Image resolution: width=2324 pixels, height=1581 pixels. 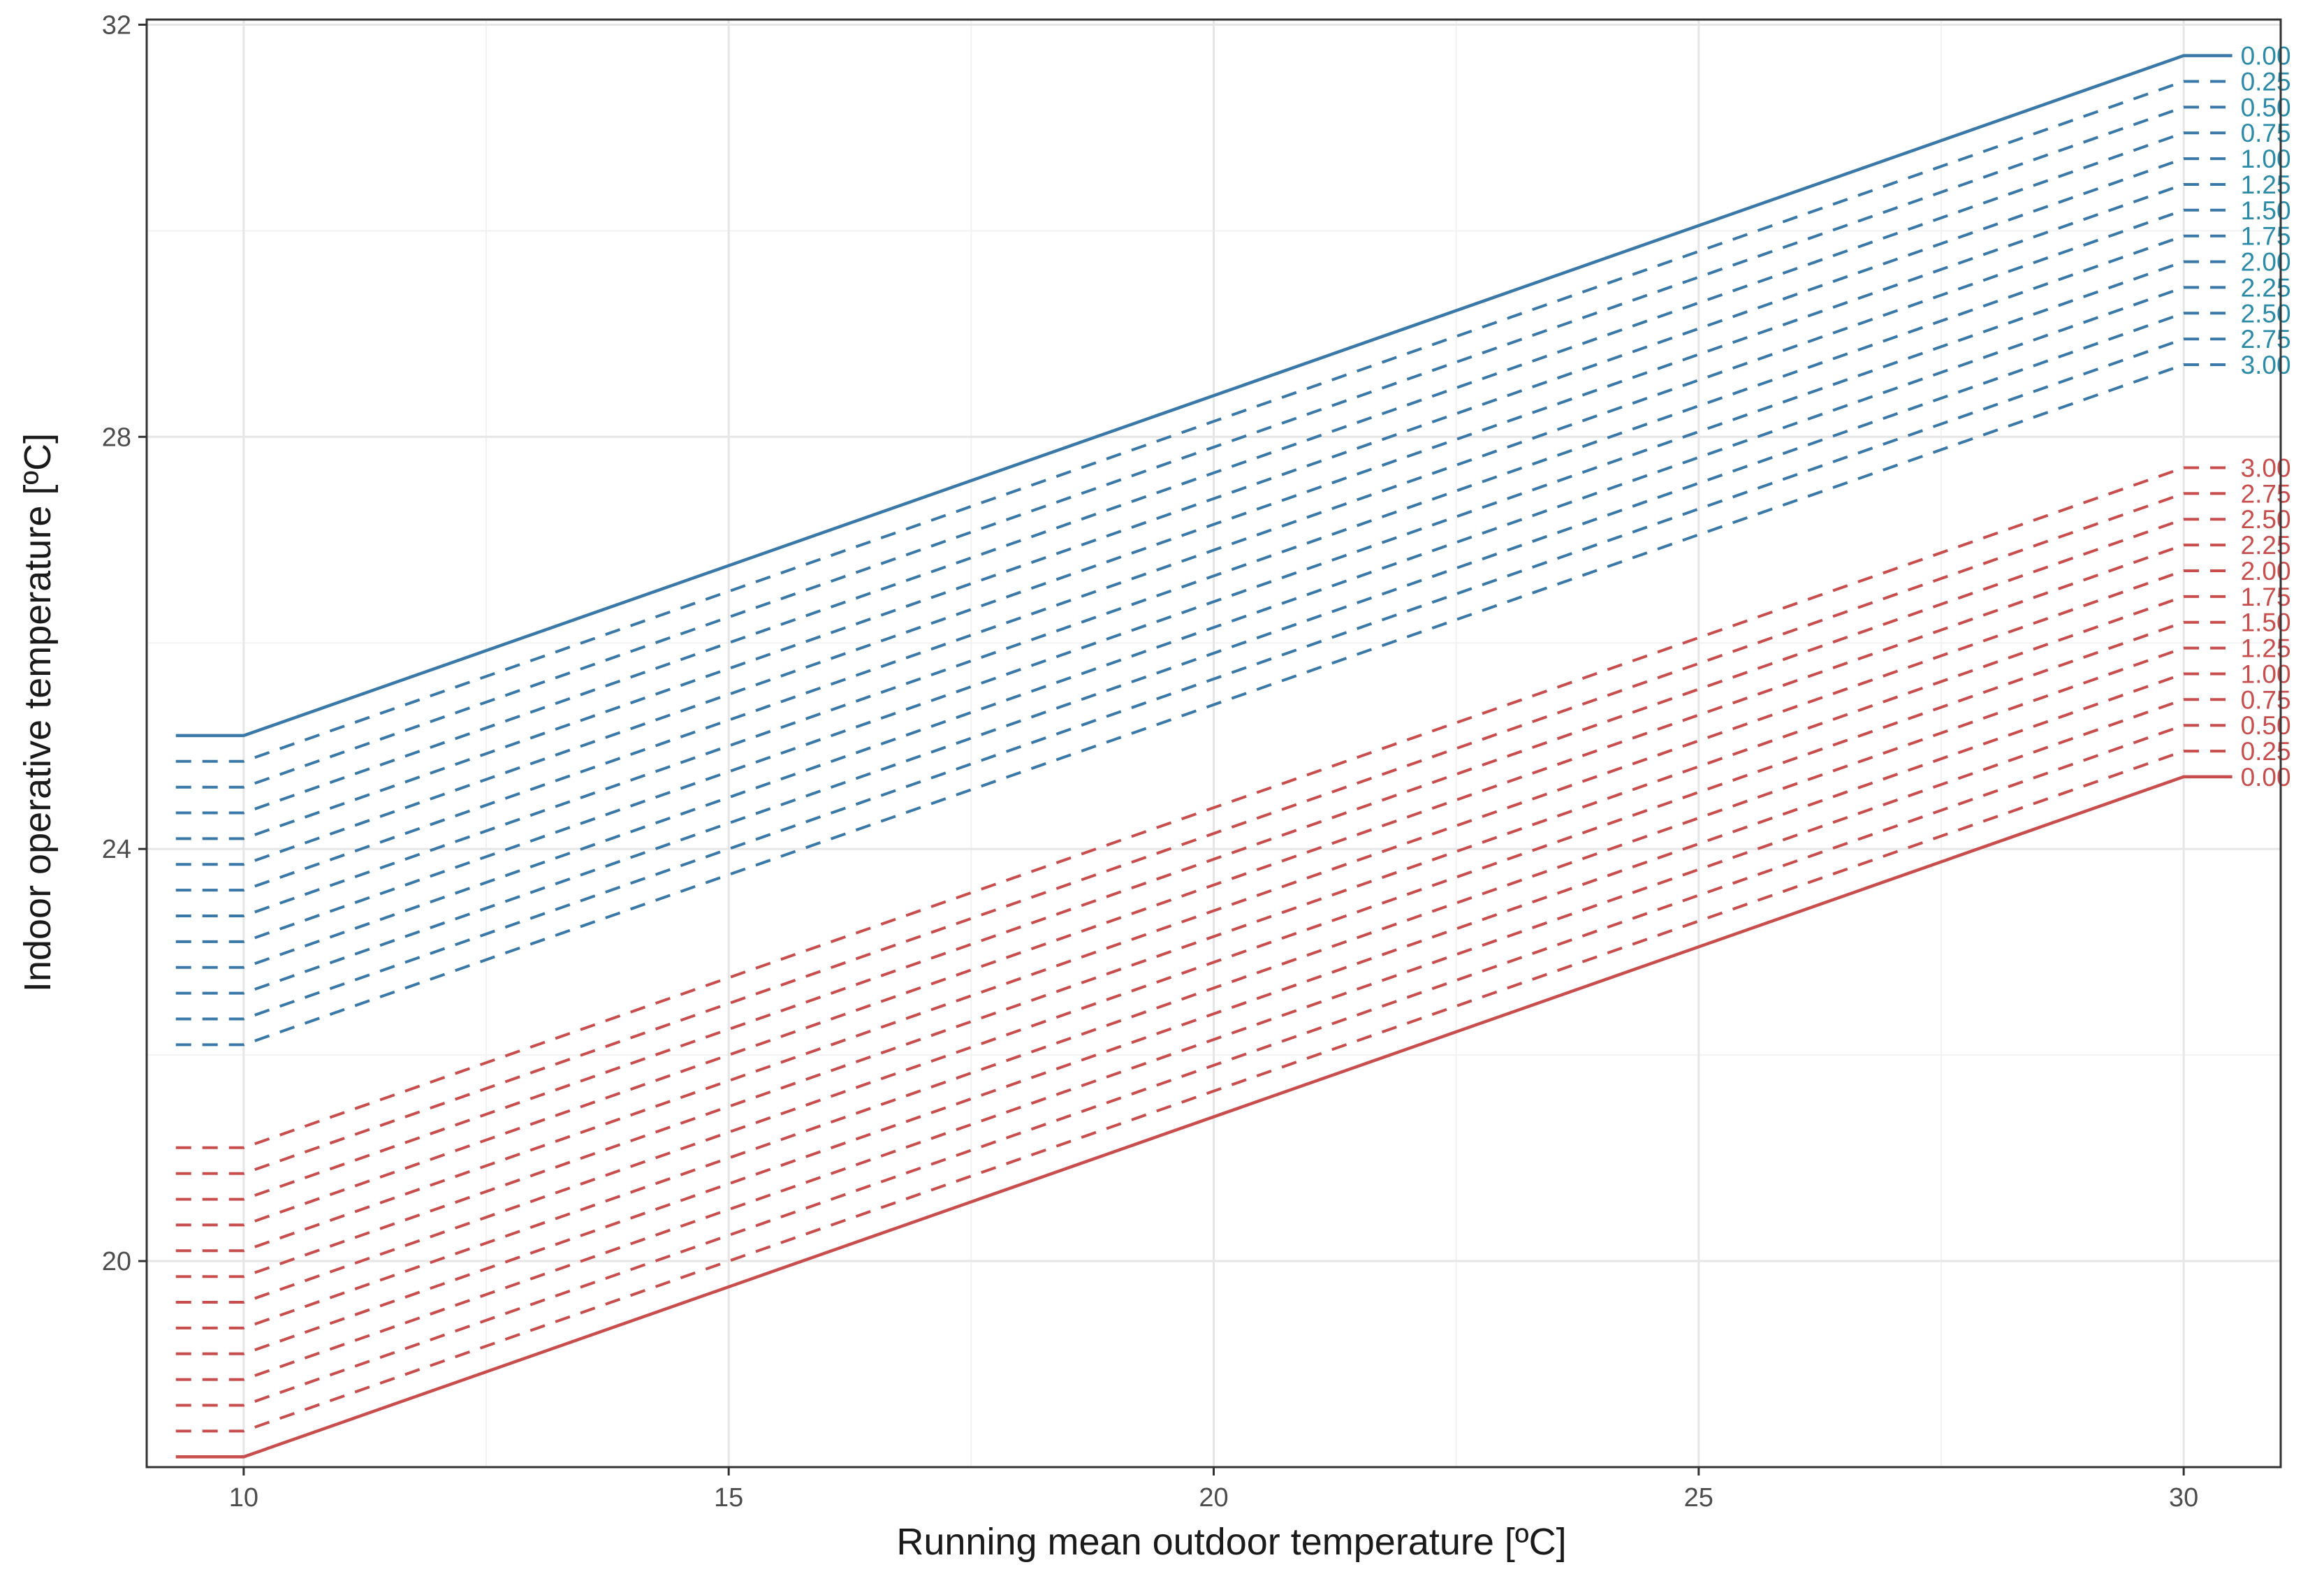 What do you see at coordinates (728, 1498) in the screenshot?
I see `x-tick-label: 15` at bounding box center [728, 1498].